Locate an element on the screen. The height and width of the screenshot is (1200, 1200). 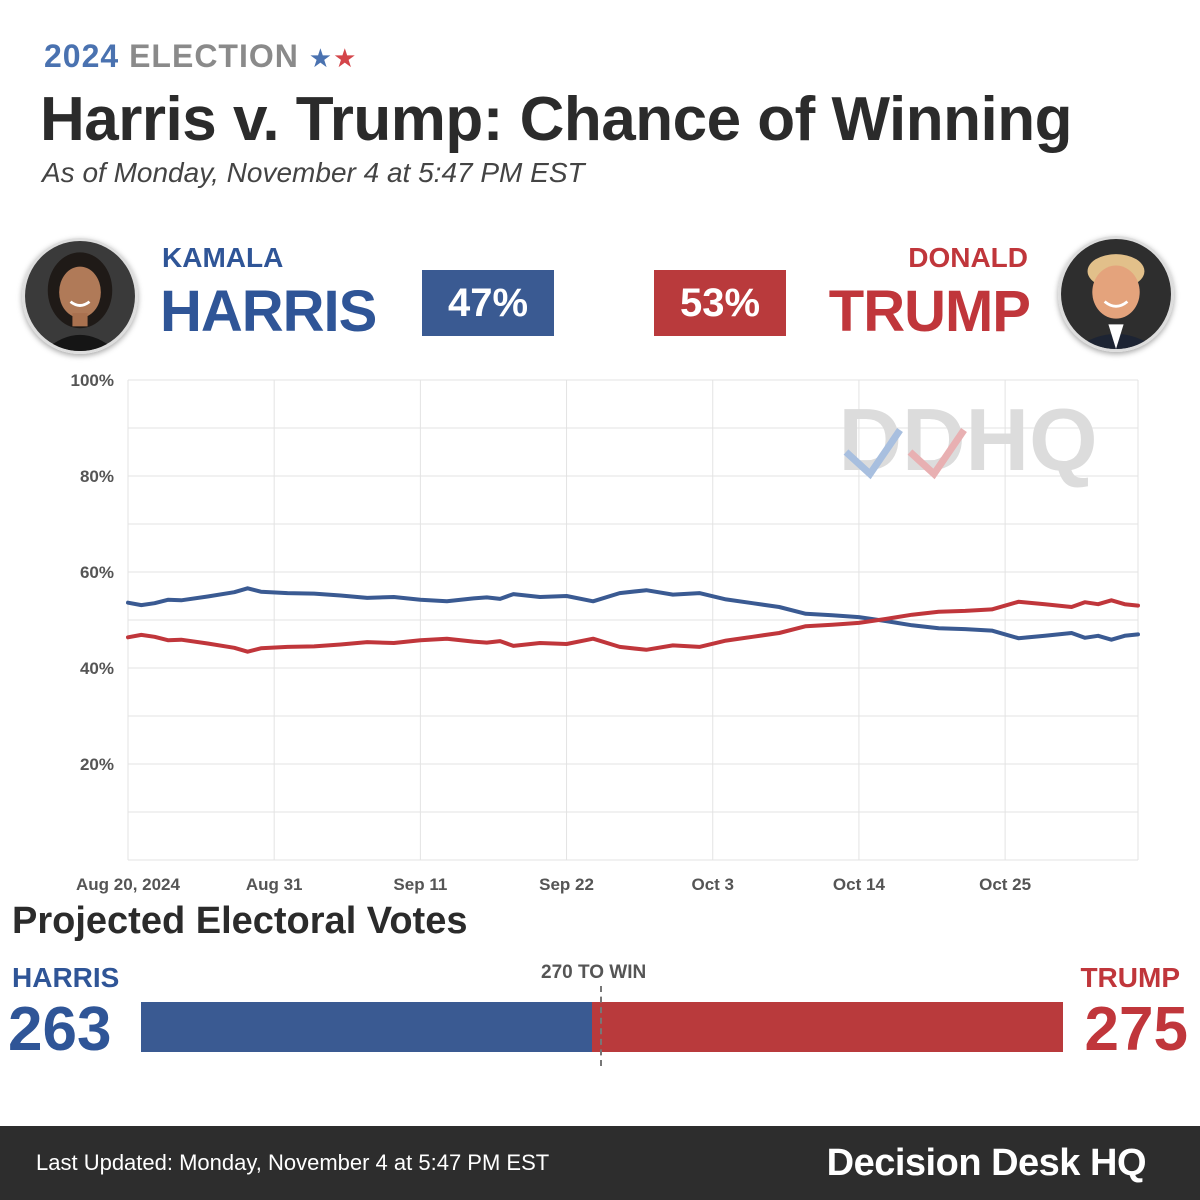
watermark-text: DDHQ is located at coordinates (967, 439).